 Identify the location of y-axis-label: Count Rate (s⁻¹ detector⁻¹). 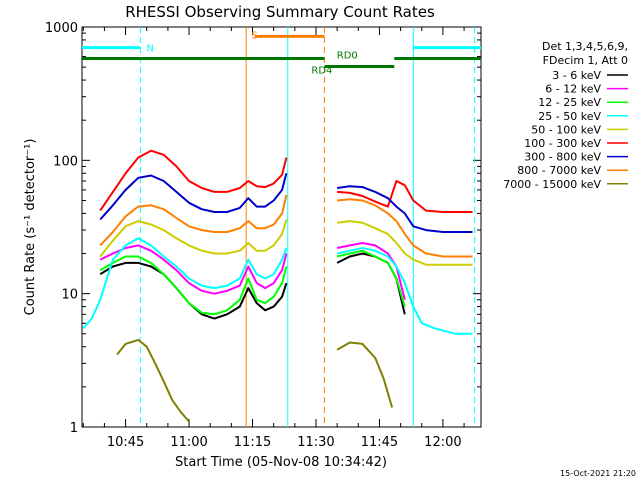
(30, 227).